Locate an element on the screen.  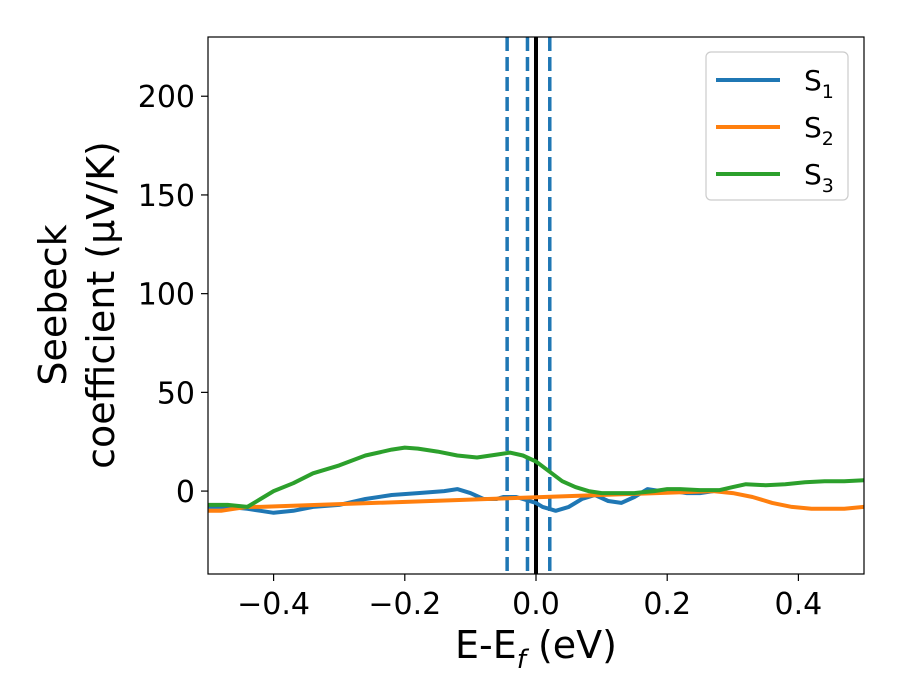
y-axis-label-line1: Seebeck is located at coordinates (53, 304).